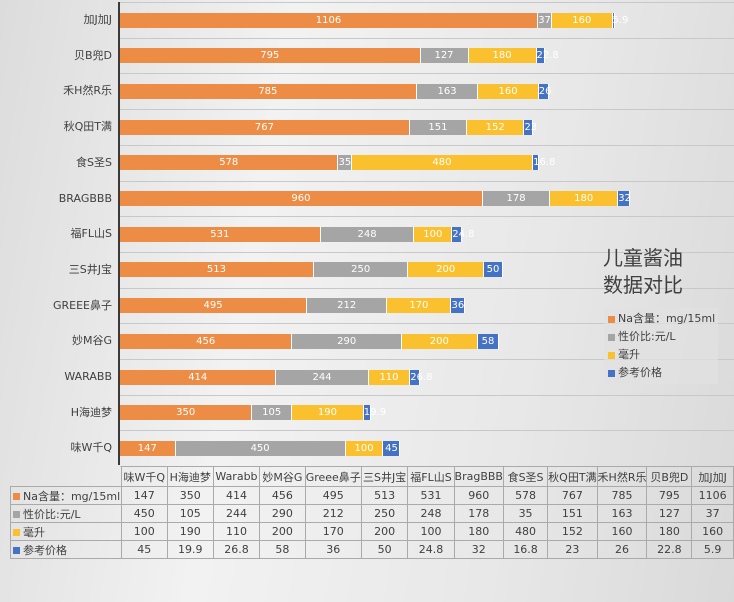 This screenshot has width=734, height=602. What do you see at coordinates (624, 198) in the screenshot?
I see `bar-segment: 32` at bounding box center [624, 198].